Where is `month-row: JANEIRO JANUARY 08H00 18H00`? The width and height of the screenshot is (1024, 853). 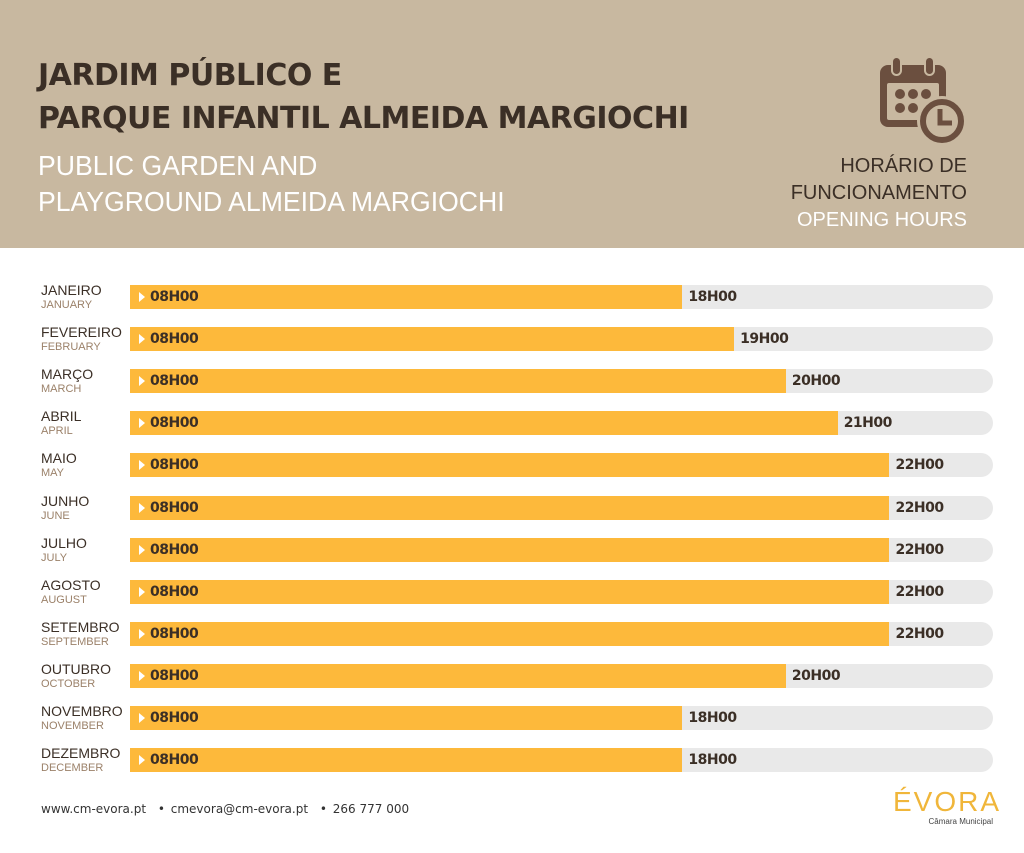 month-row: JANEIRO JANUARY 08H00 18H00 is located at coordinates (512, 291).